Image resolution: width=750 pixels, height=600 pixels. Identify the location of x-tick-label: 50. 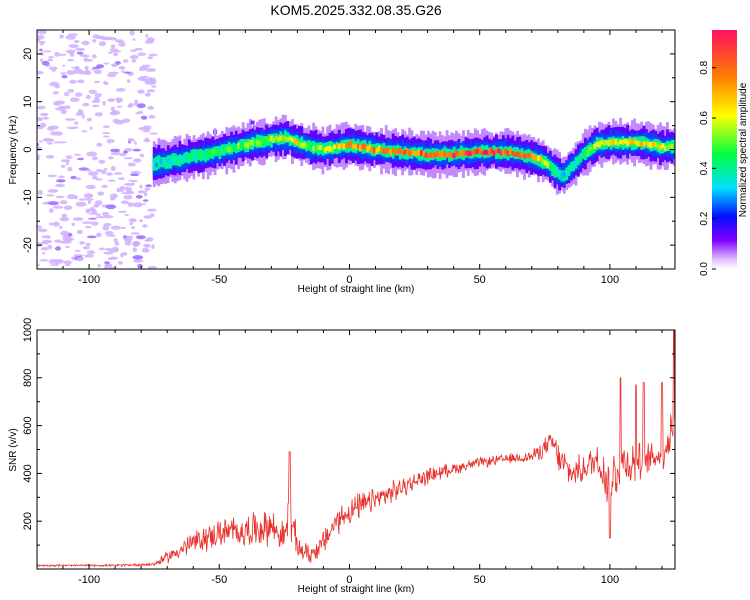
(480, 580).